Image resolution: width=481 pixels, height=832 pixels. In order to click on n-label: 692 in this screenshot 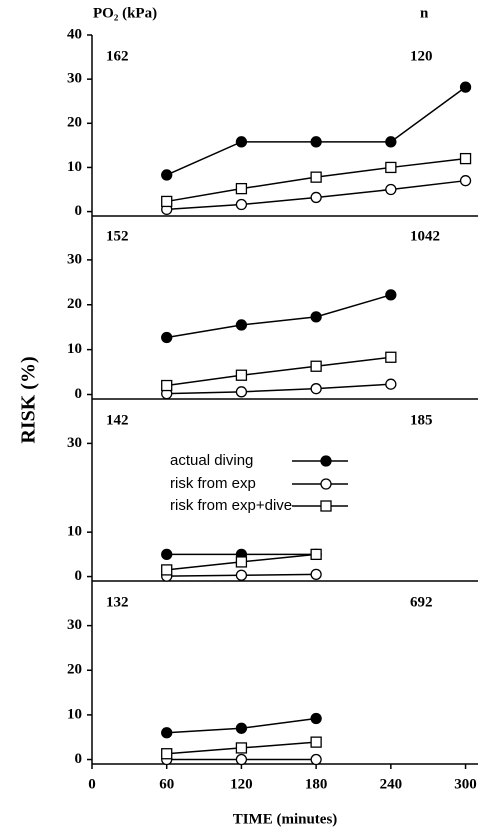, I will do `click(421, 602)`.